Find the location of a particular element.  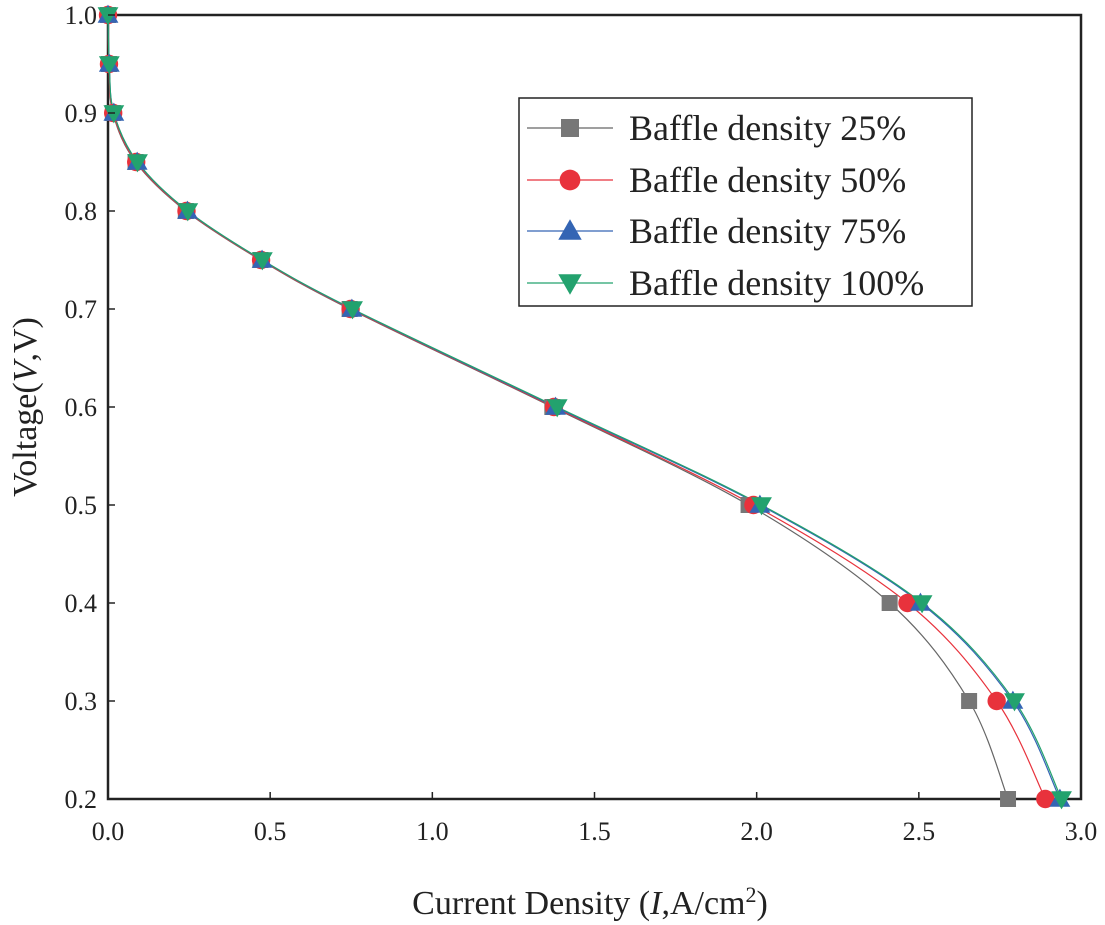

legend-label-50: Baffle density 50% is located at coordinates (767, 180).